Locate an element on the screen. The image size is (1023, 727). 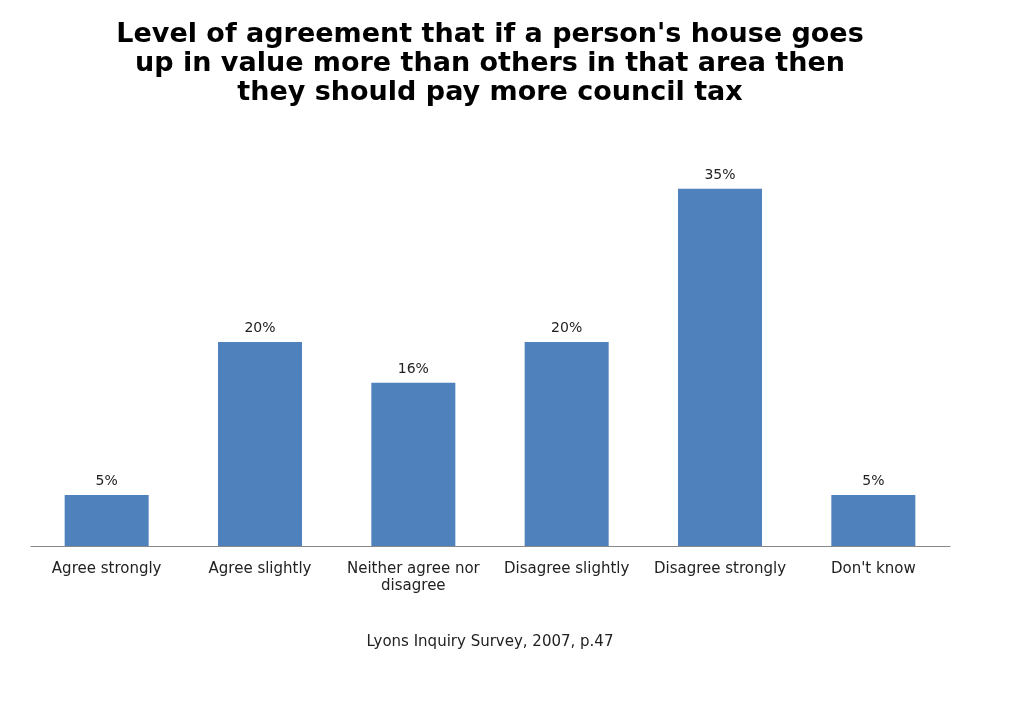
x-tick-label: Agree strongly is located at coordinates (106, 567).